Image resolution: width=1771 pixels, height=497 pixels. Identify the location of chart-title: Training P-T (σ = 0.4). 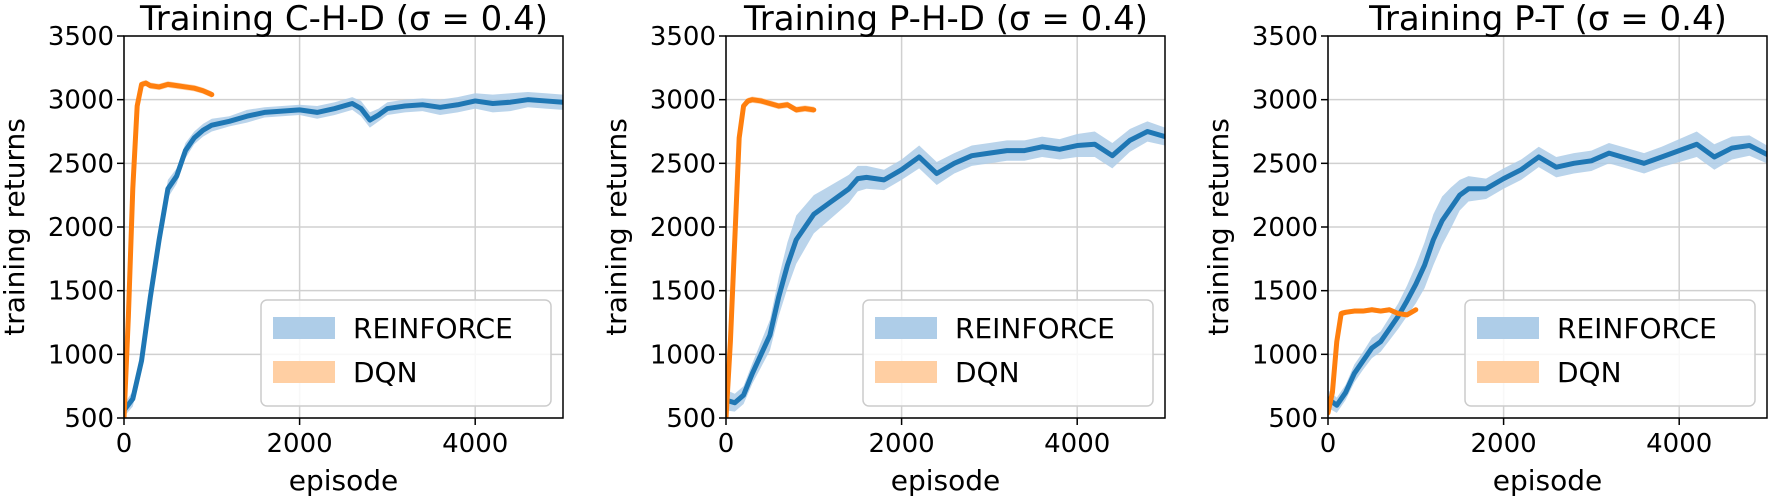
(1547, 19).